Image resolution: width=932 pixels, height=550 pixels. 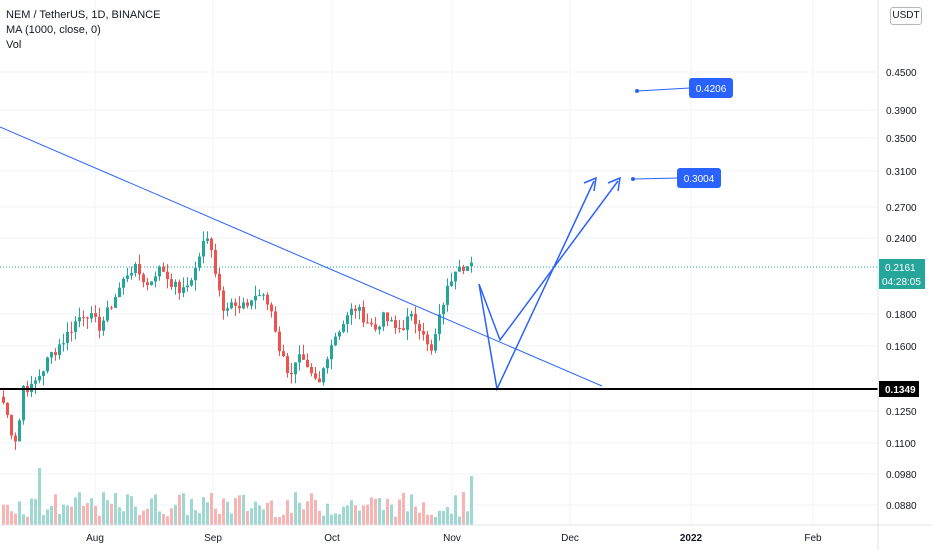 I want to click on support-level-line: 0.1349, so click(x=459, y=389).